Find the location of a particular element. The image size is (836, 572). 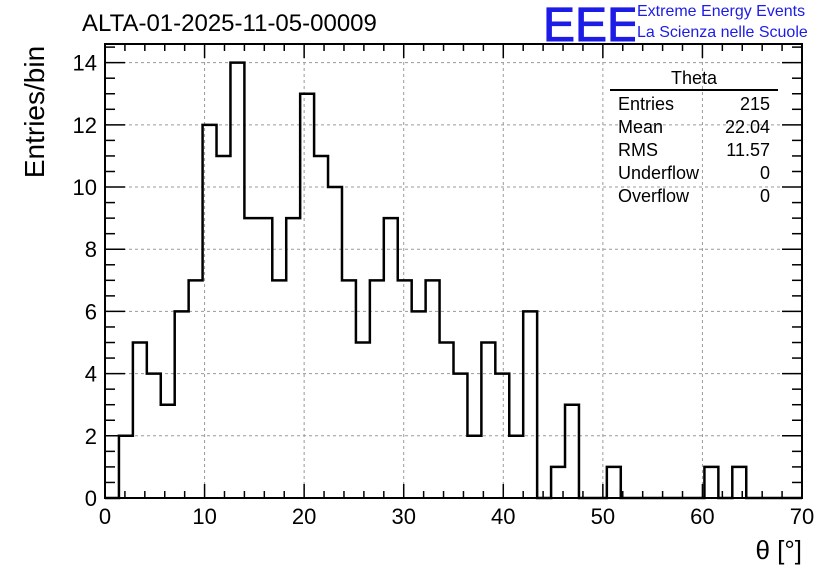

x-tick-label: 10 is located at coordinates (204, 516).